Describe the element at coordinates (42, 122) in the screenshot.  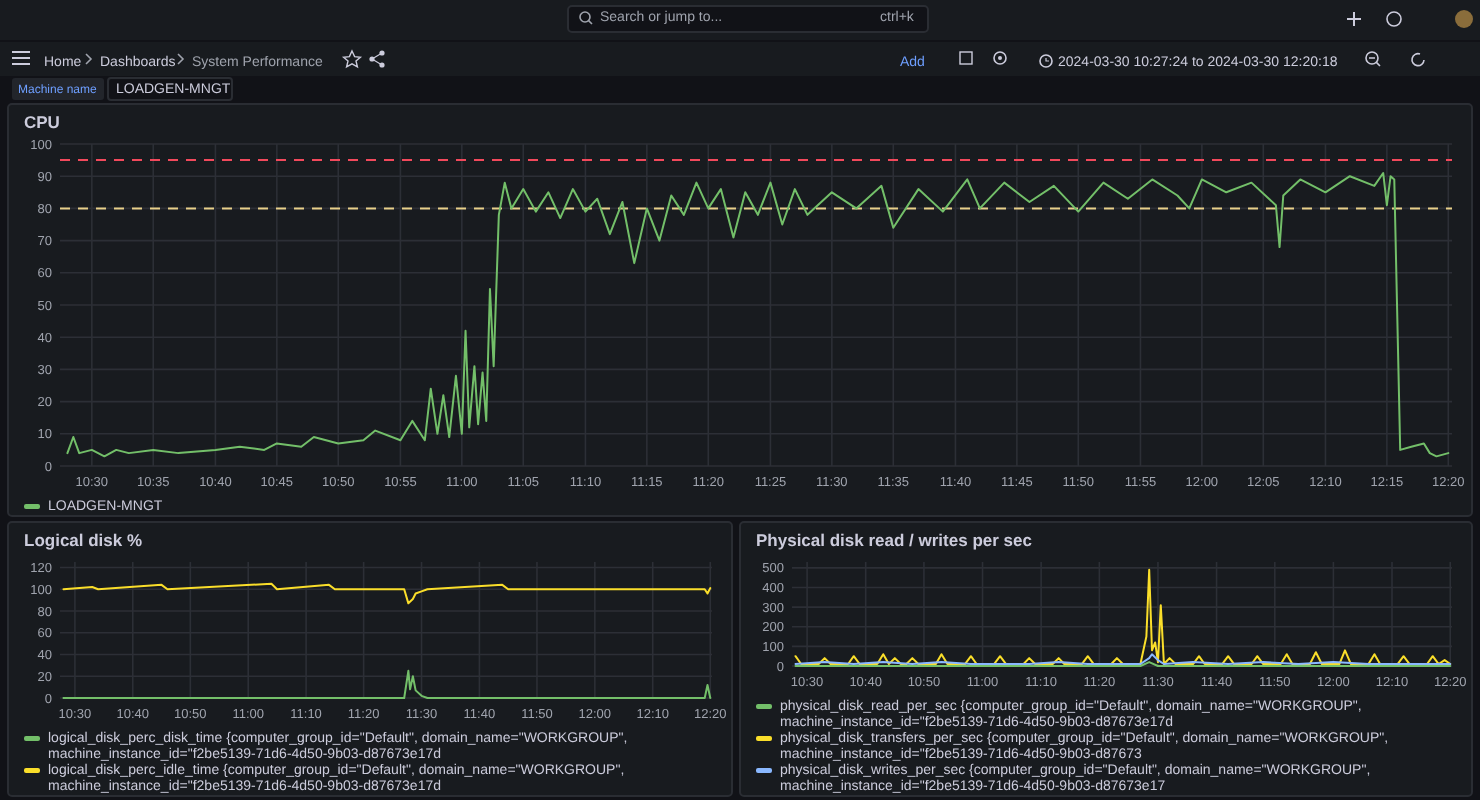
I see `chart-title: CPU` at that location.